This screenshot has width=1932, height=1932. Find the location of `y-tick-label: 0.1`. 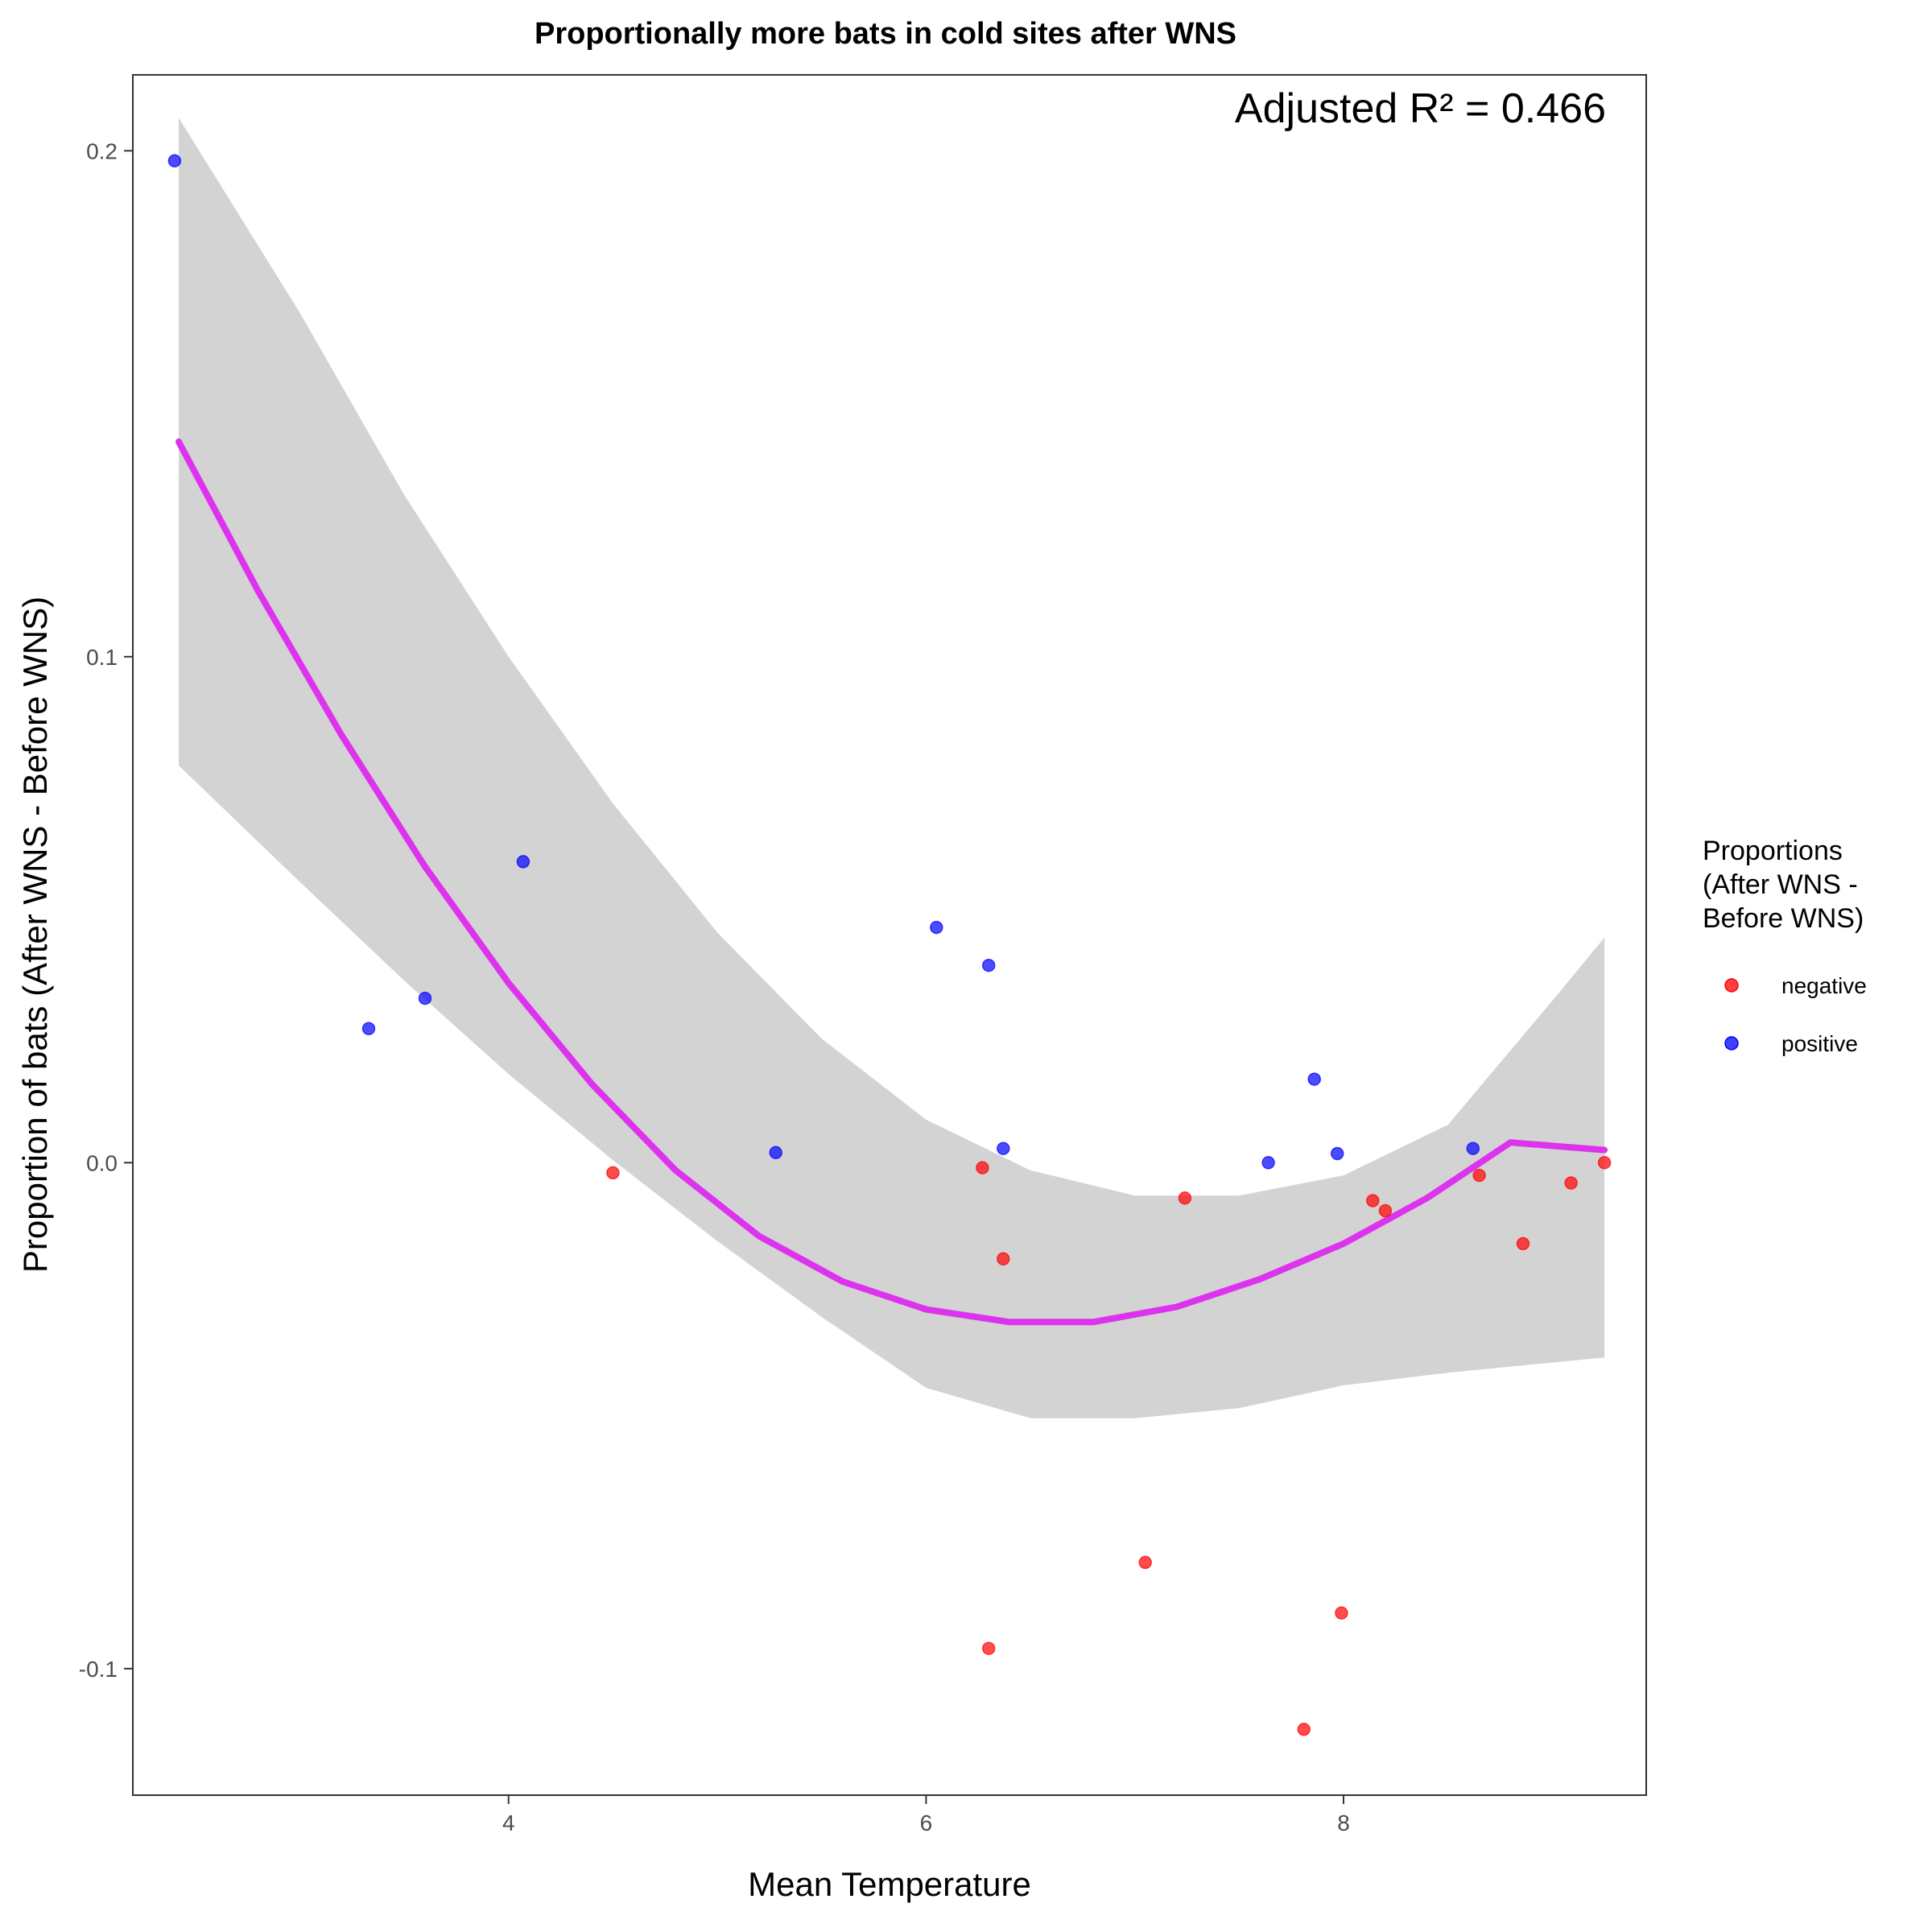

y-tick-label: 0.1 is located at coordinates (102, 657).